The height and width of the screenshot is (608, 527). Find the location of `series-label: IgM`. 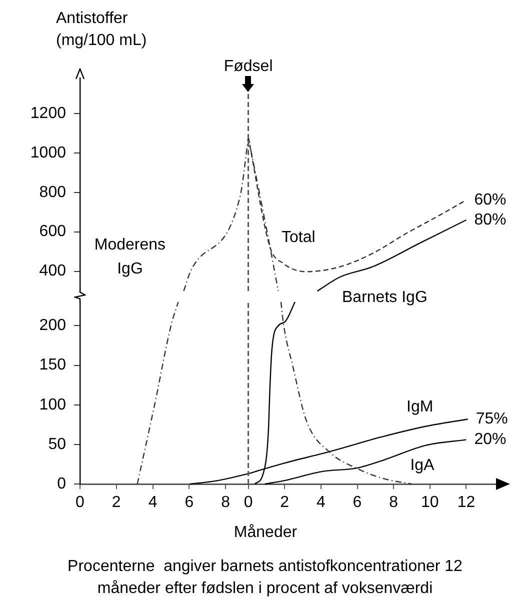

series-label: IgM is located at coordinates (420, 407).